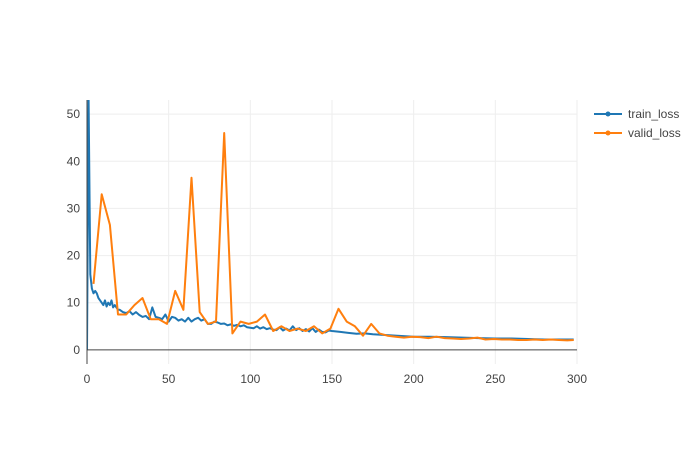  What do you see at coordinates (87, 379) in the screenshot?
I see `x-tick-label: 0` at bounding box center [87, 379].